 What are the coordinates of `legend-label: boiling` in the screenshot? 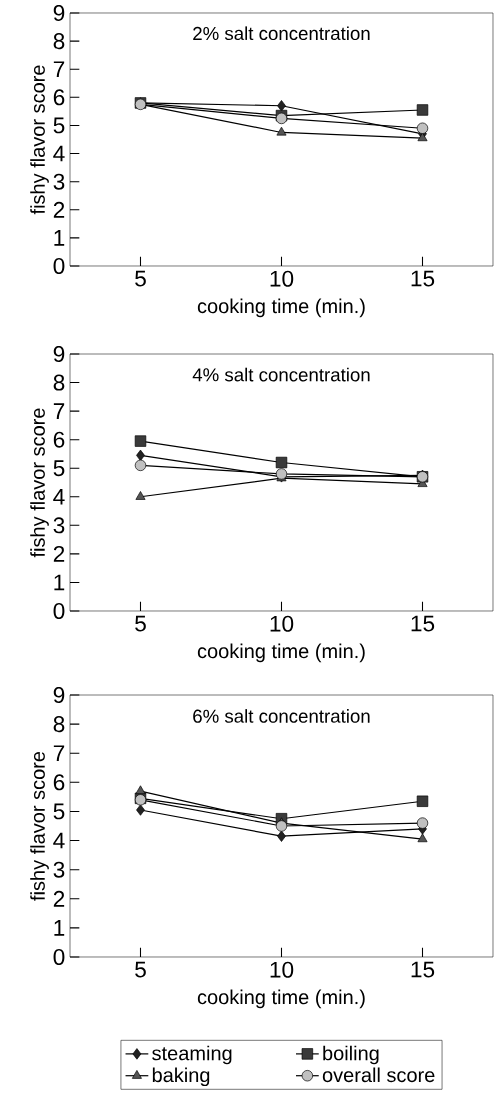 It's located at (351, 1055).